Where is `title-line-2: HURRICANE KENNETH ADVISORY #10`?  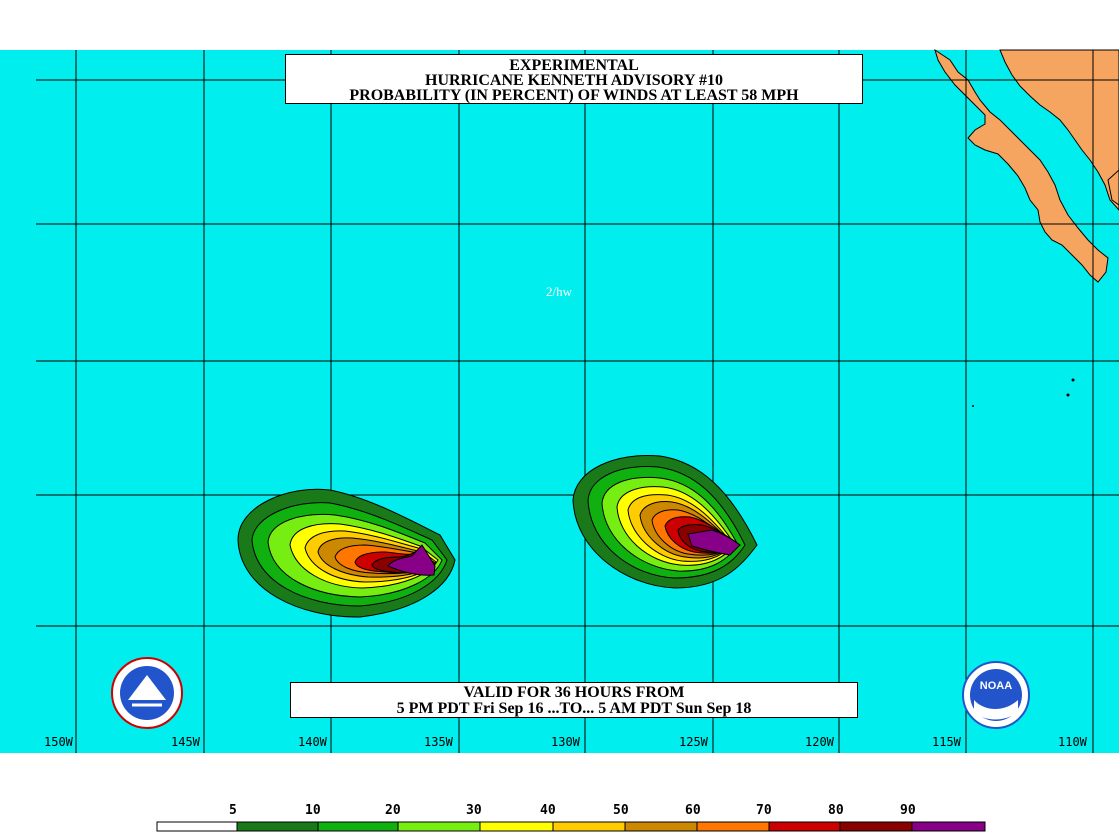 title-line-2: HURRICANE KENNETH ADVISORY #10 is located at coordinates (574, 80).